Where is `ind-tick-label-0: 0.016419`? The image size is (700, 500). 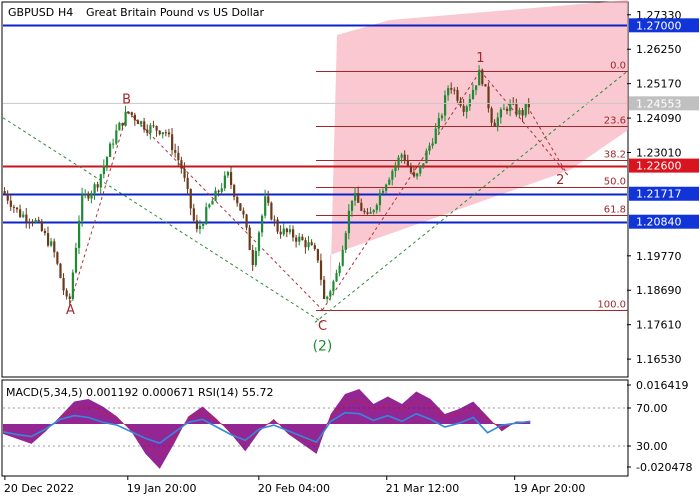 ind-tick-label-0: 0.016419 is located at coordinates (662, 385).